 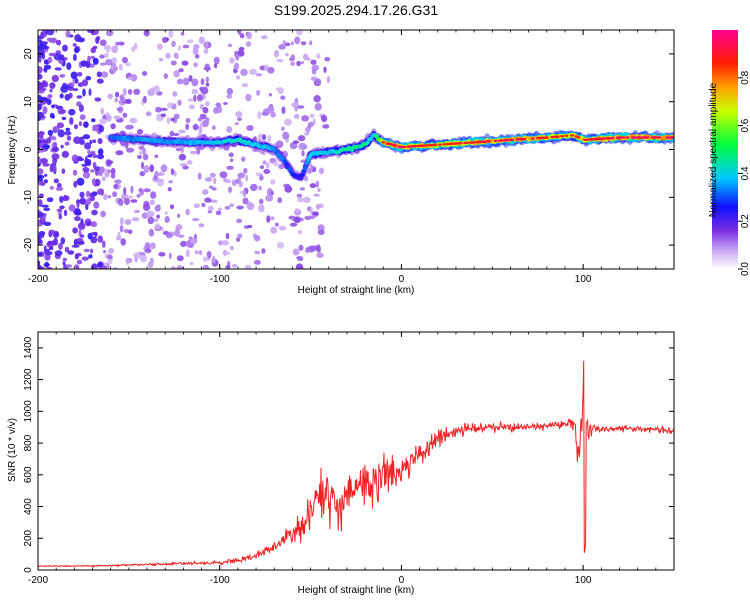 I want to click on y-tick-label: 800, so click(x=28, y=442).